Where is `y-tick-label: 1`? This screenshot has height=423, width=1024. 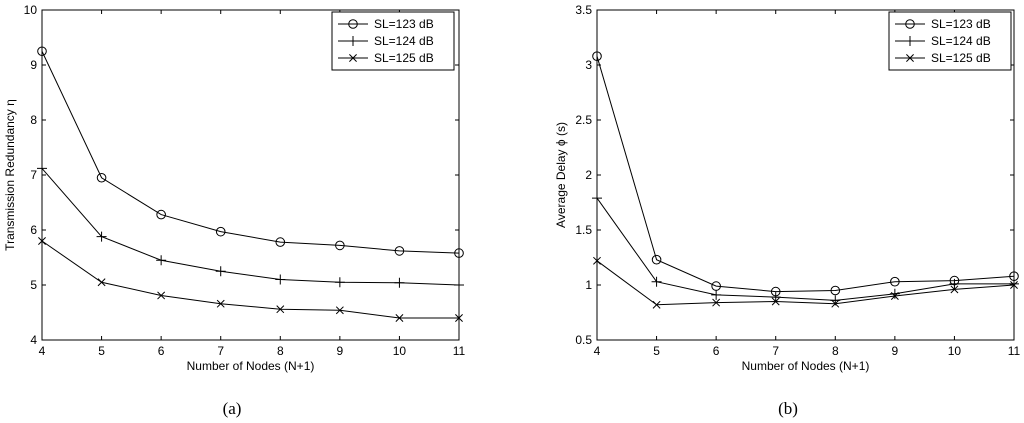 y-tick-label: 1 is located at coordinates (588, 285).